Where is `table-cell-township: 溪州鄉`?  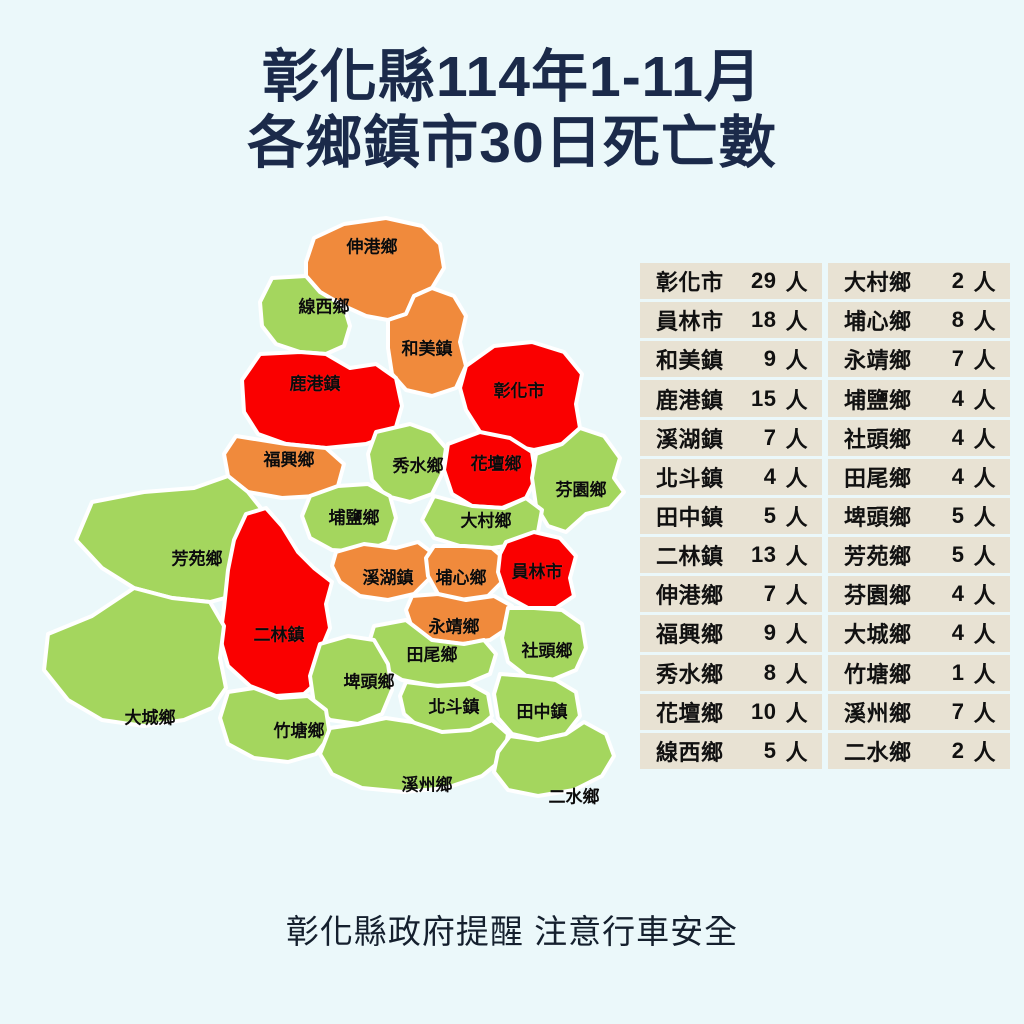 table-cell-township: 溪州鄉 is located at coordinates (878, 713).